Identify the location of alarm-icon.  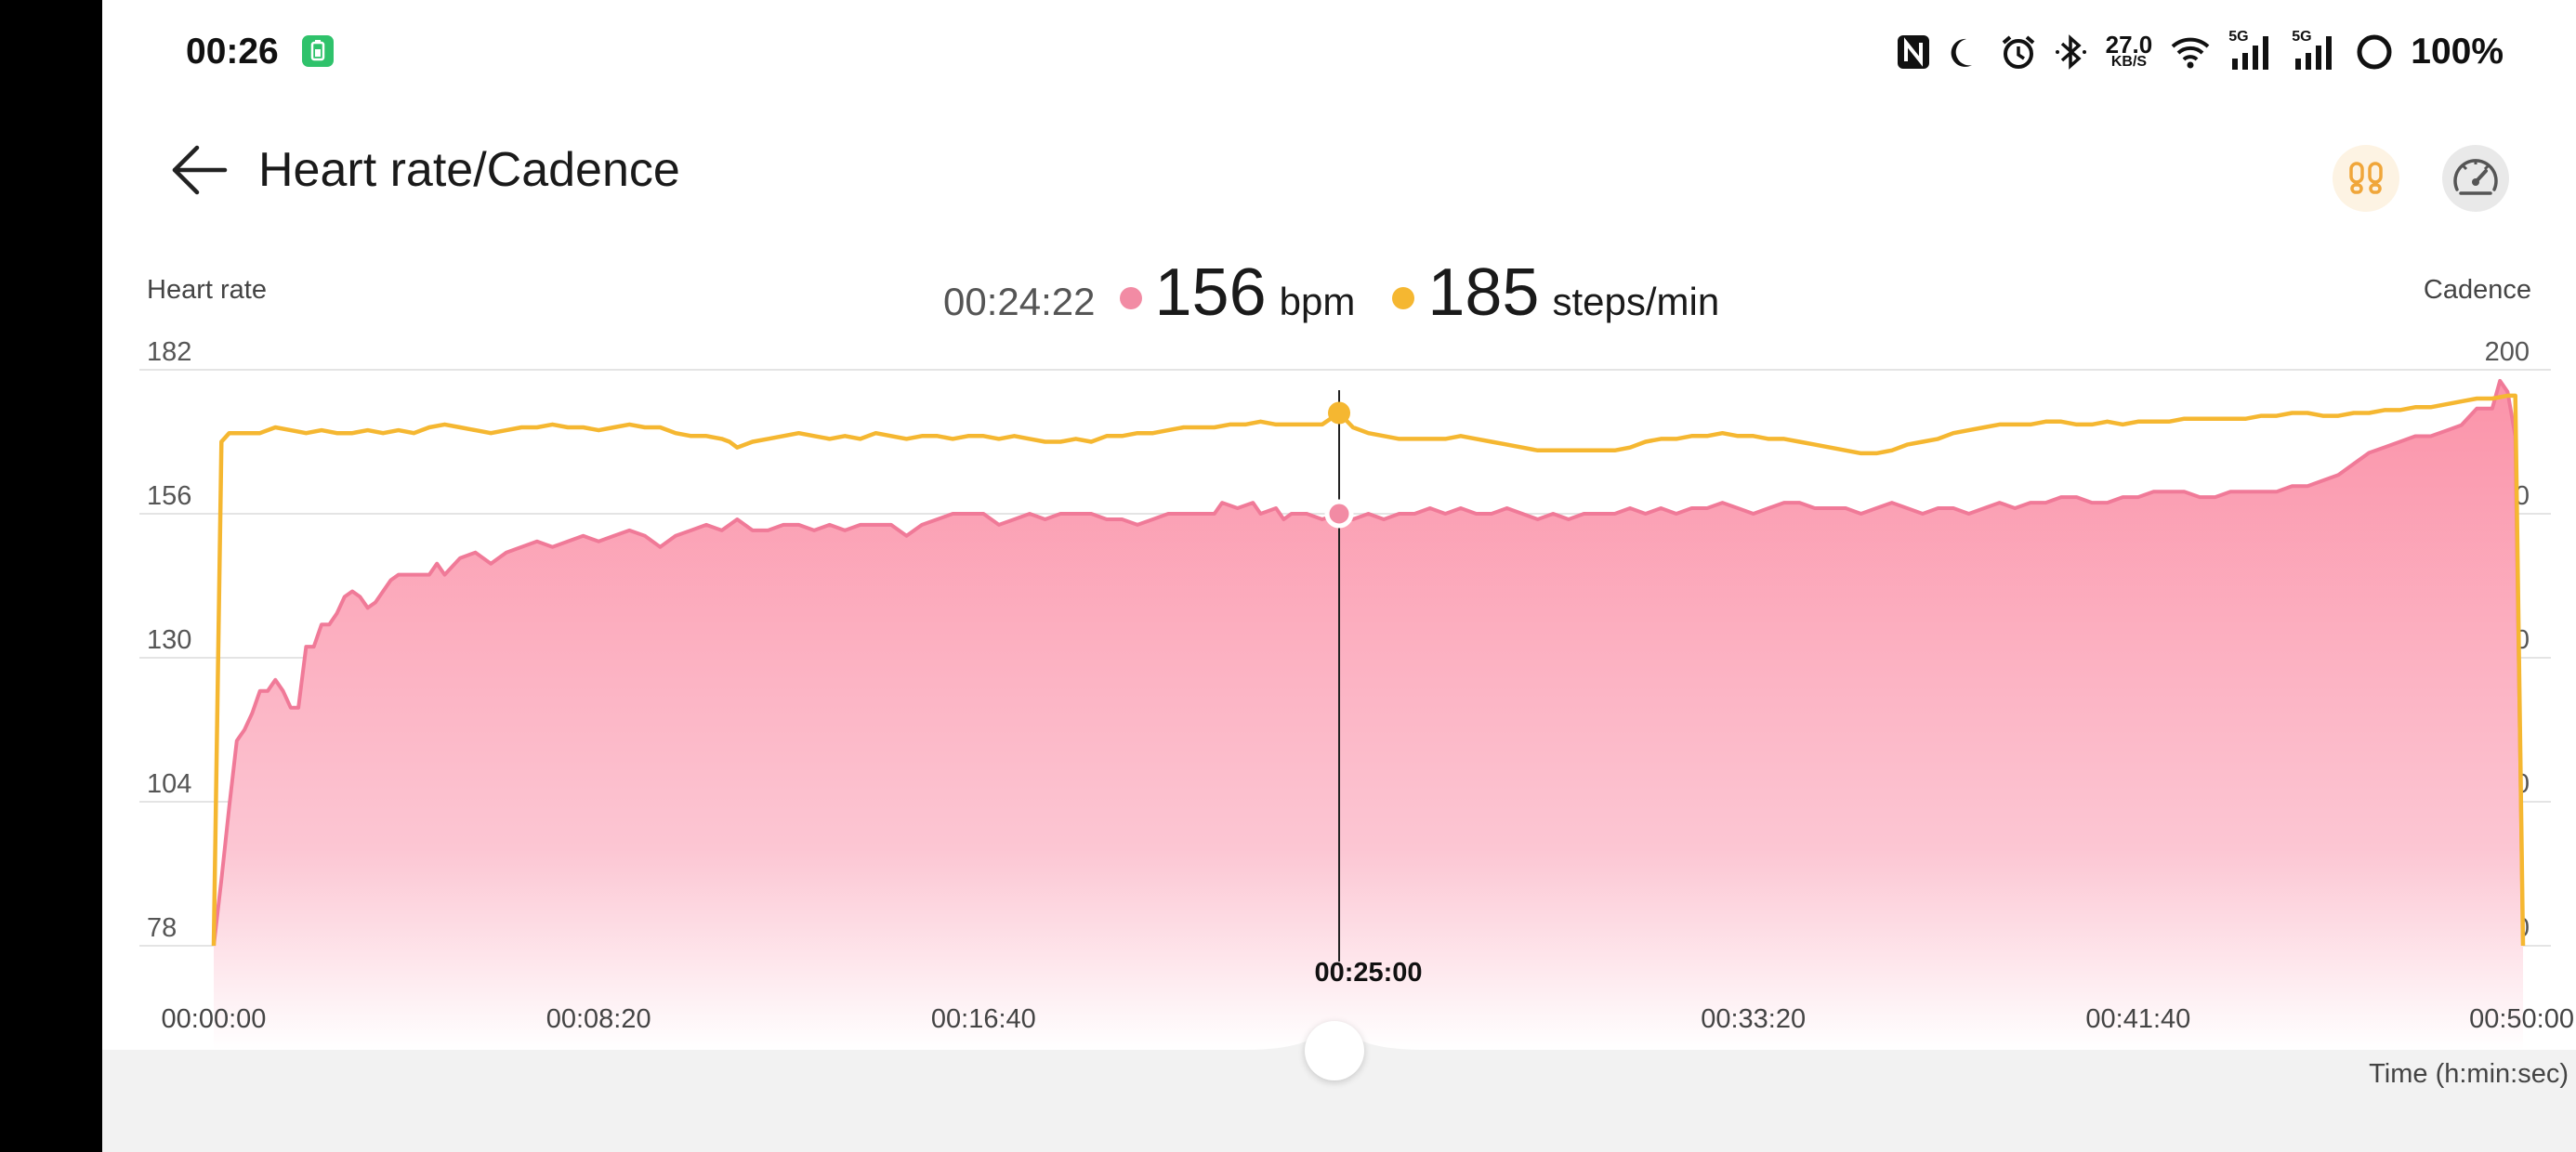
(2018, 52).